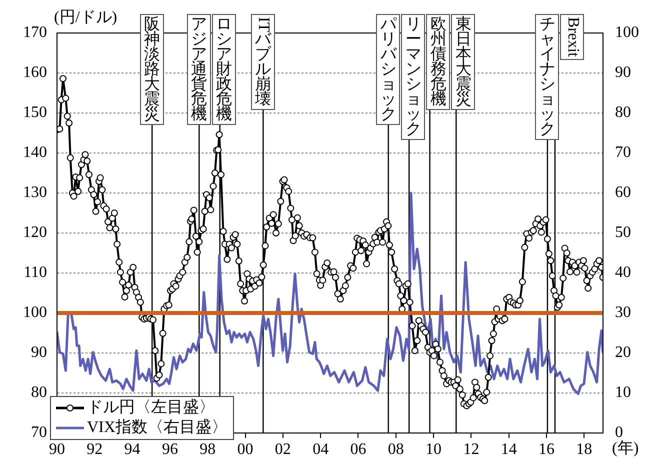  What do you see at coordinates (619, 433) in the screenshot?
I see `y2-tick-label: 0` at bounding box center [619, 433].